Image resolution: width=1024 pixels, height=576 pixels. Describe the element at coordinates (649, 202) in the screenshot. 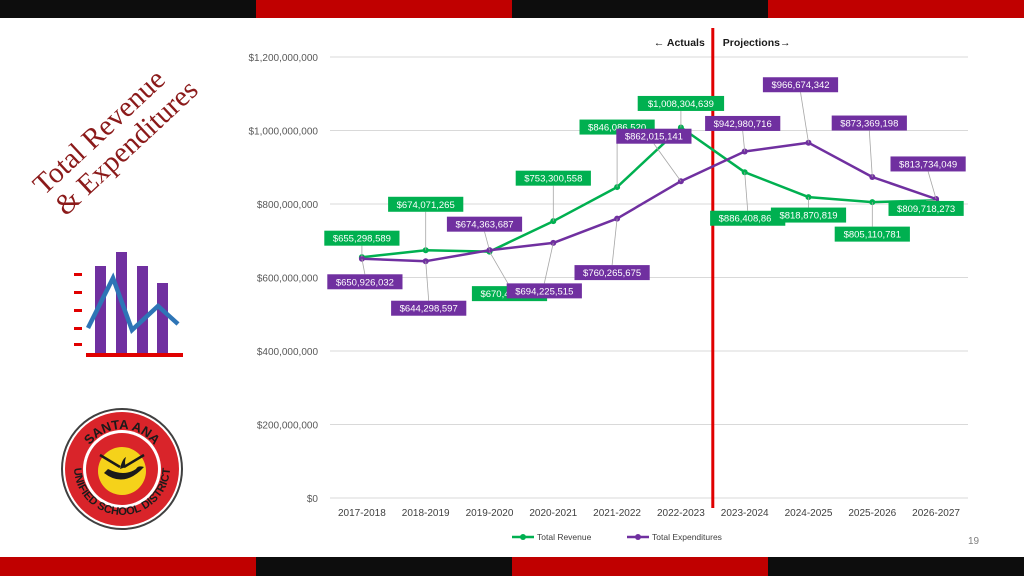

I see `series-line-total-expenditures` at that location.